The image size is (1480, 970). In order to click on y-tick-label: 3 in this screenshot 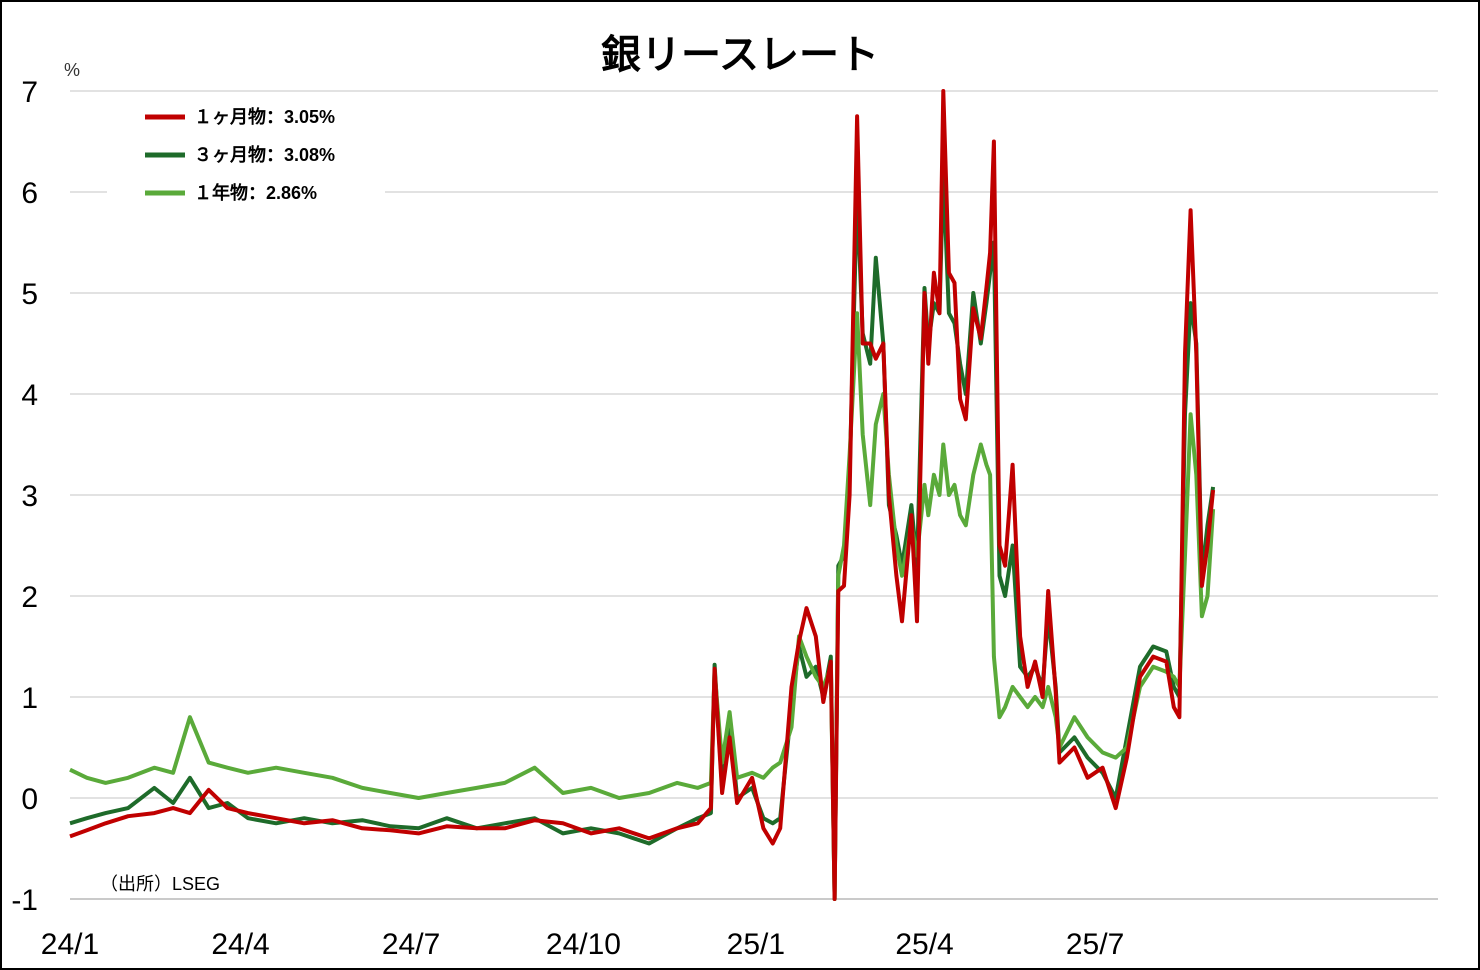, I will do `click(29, 496)`.